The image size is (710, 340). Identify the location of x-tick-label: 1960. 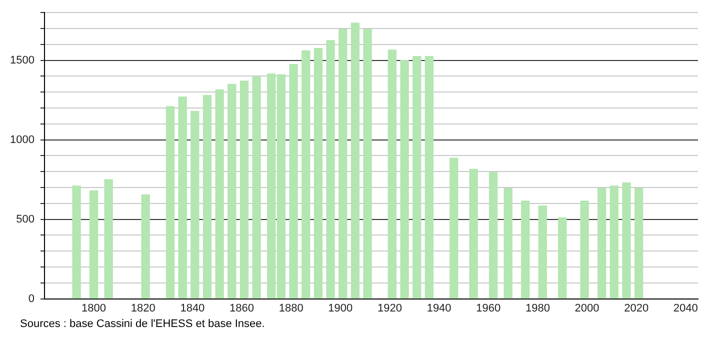
(488, 308).